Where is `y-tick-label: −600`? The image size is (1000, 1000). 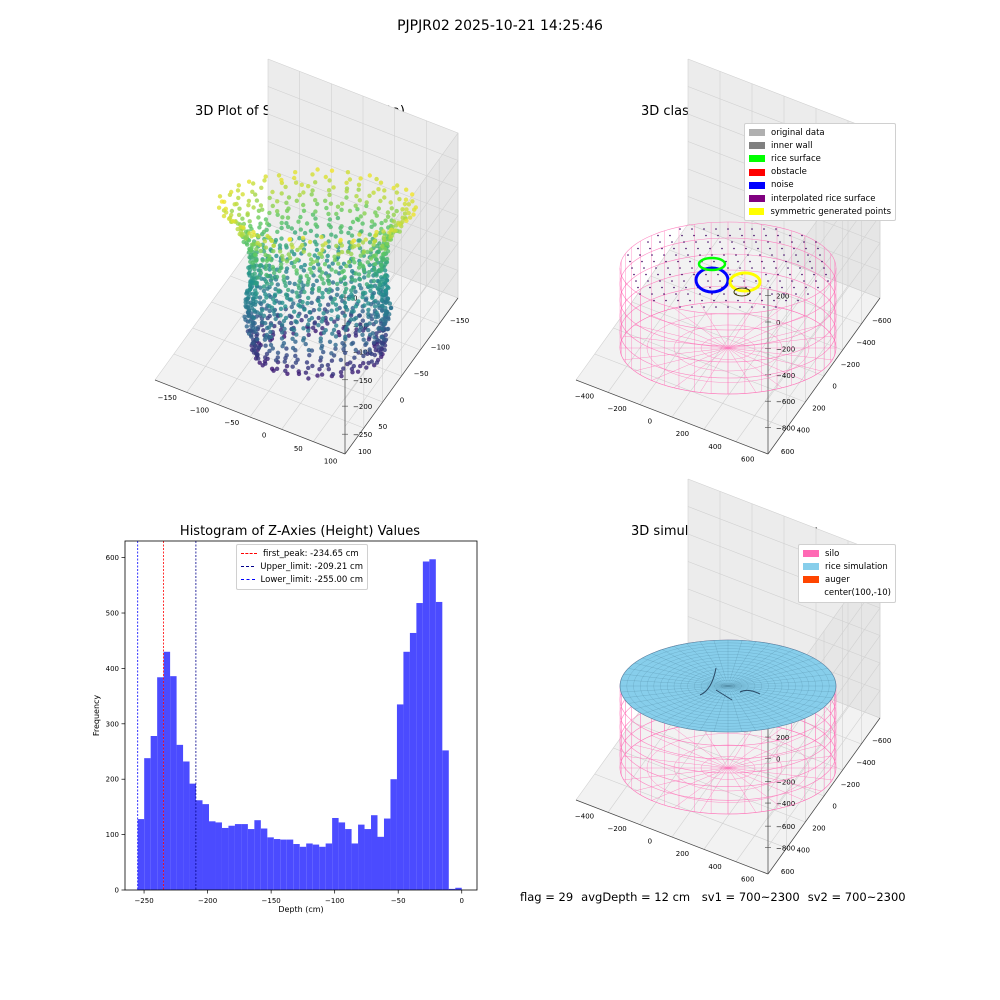
y-tick-label: −600 is located at coordinates (881, 321).